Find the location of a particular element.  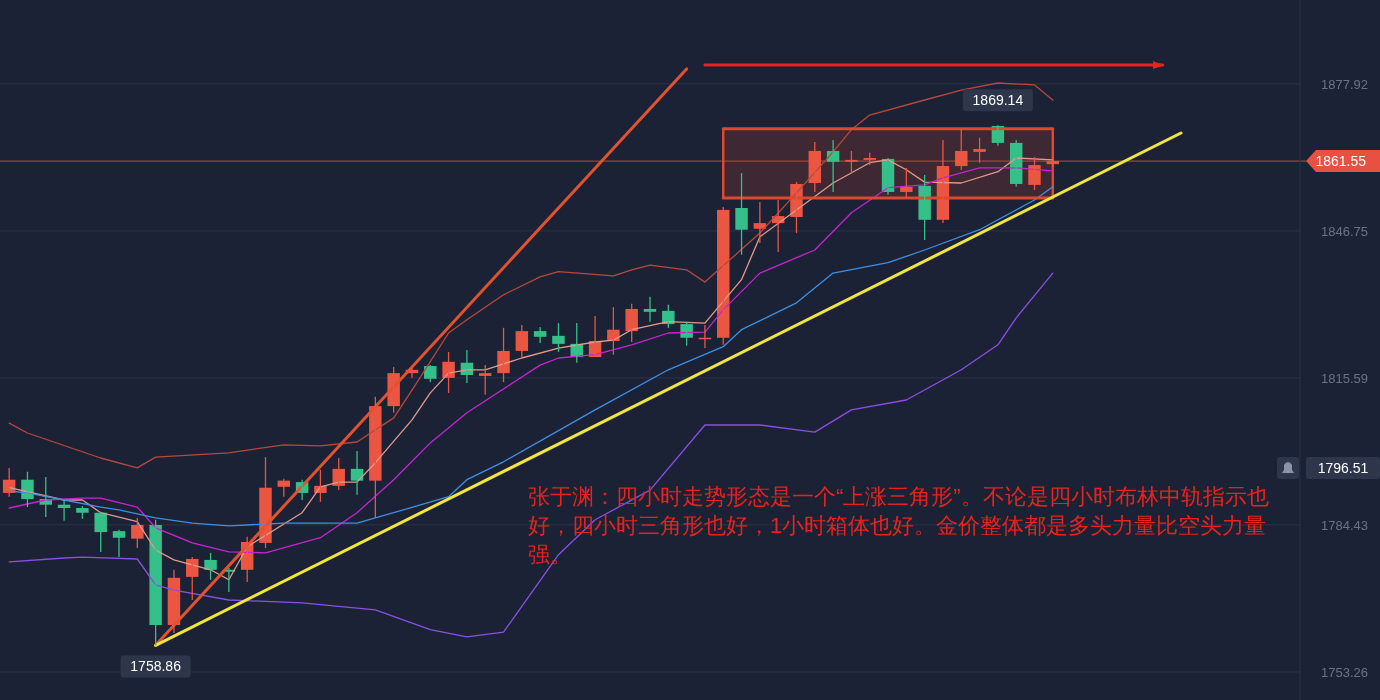

annotation: 1758.86 is located at coordinates (156, 666).